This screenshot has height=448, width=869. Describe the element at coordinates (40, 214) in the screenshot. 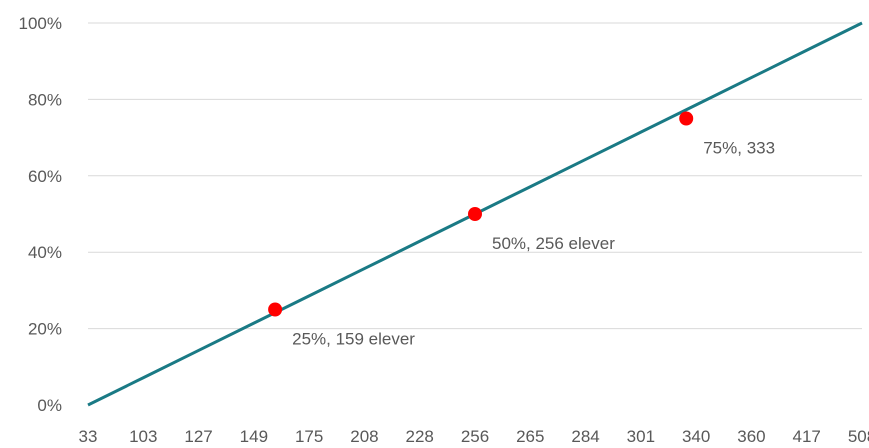

I see `y-axis-ticks: 0% 20% 40% 60% 80% 100%` at that location.